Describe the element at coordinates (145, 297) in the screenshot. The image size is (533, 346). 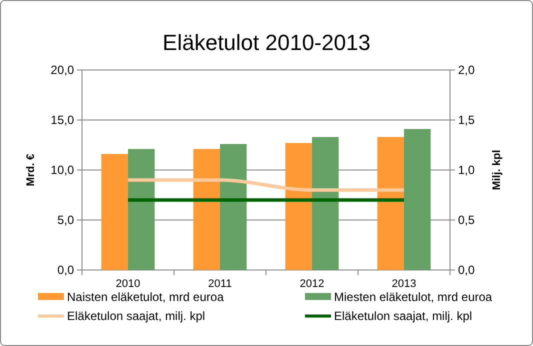
I see `legend-label: Naisten eläketulot, mrd euroa` at that location.